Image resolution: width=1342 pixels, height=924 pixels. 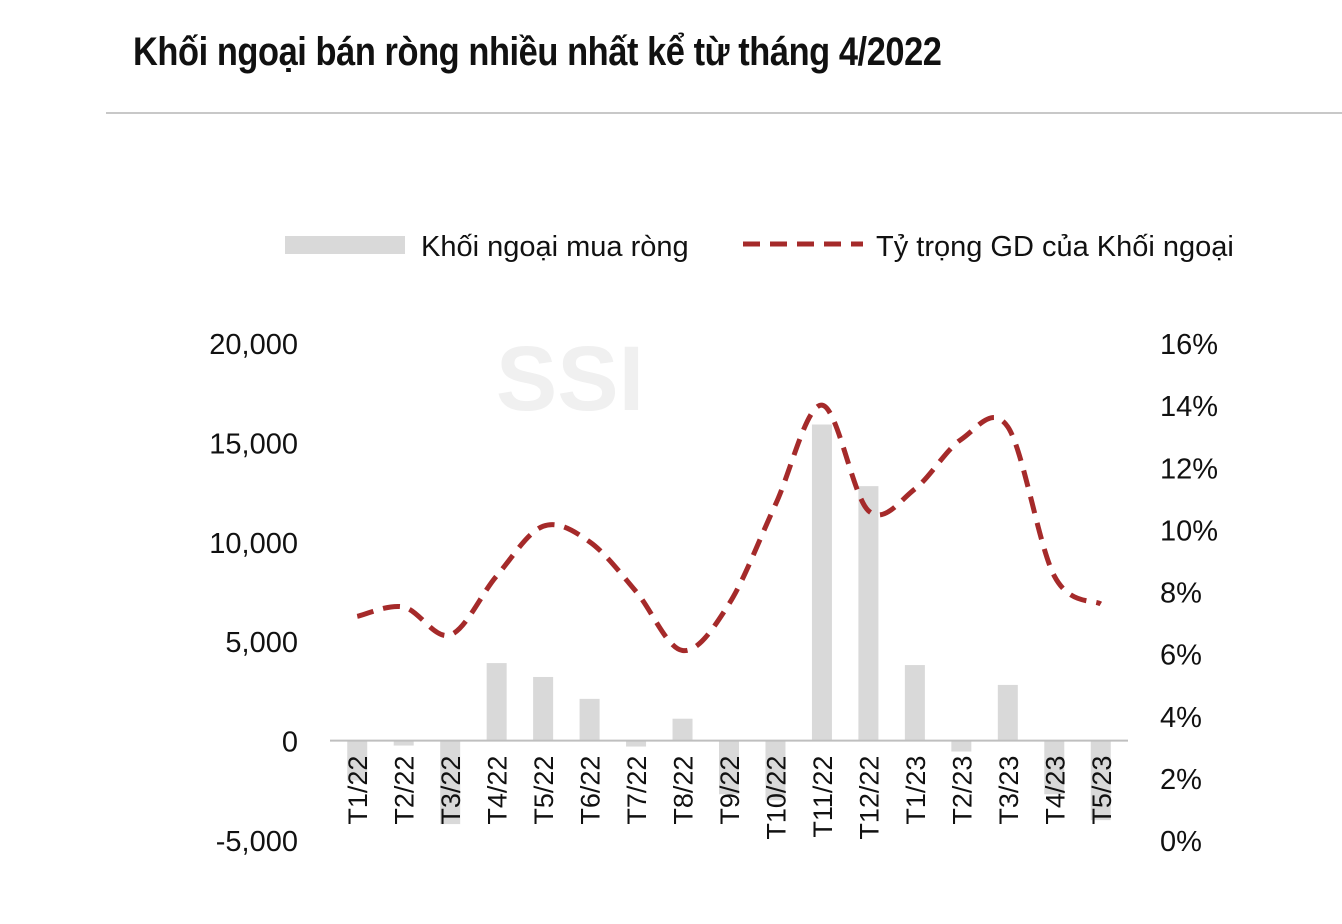 What do you see at coordinates (1189, 345) in the screenshot?
I see `right-tick-label: 16%` at bounding box center [1189, 345].